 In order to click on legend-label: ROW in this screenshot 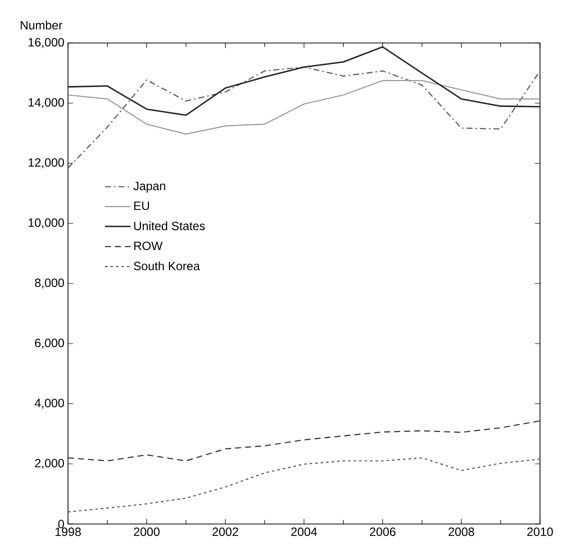, I will do `click(148, 246)`.